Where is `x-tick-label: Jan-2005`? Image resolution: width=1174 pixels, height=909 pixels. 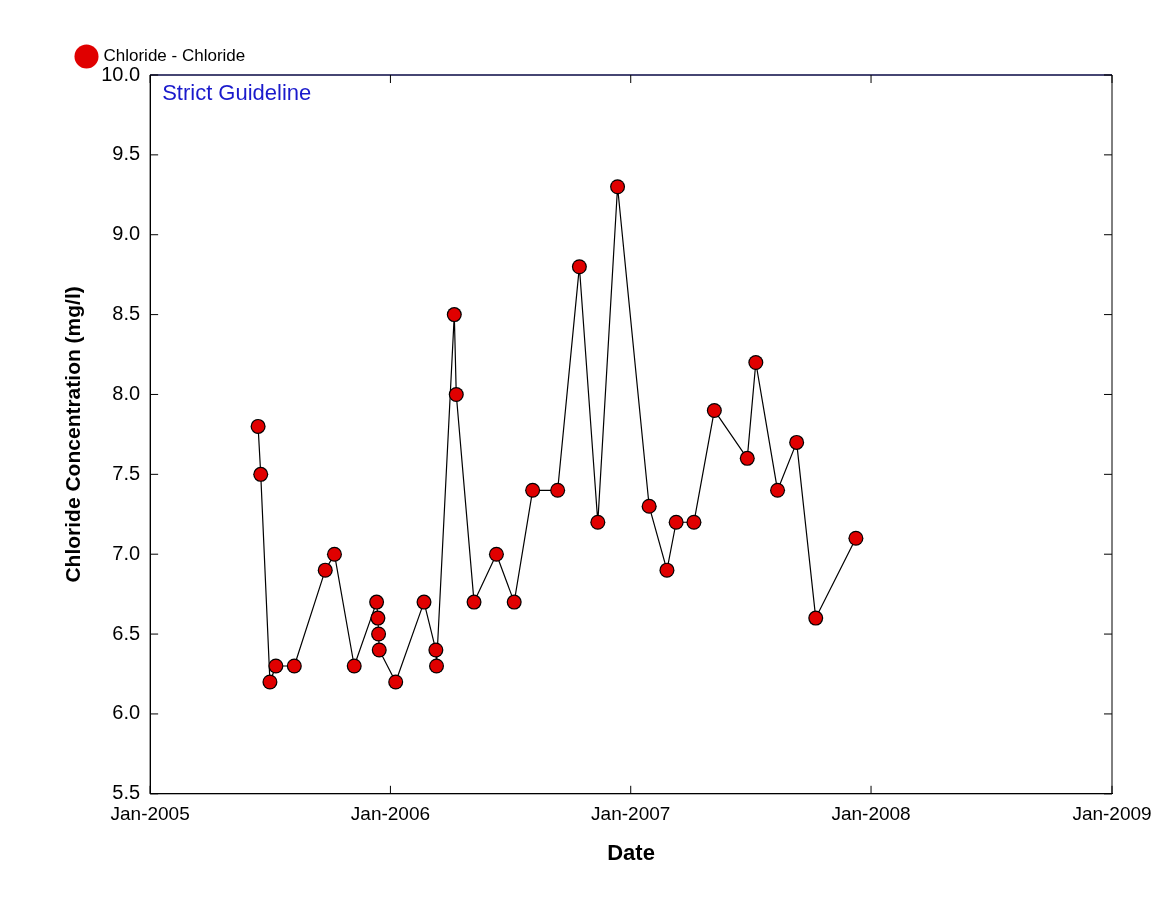 x-tick-label: Jan-2005 is located at coordinates (150, 814).